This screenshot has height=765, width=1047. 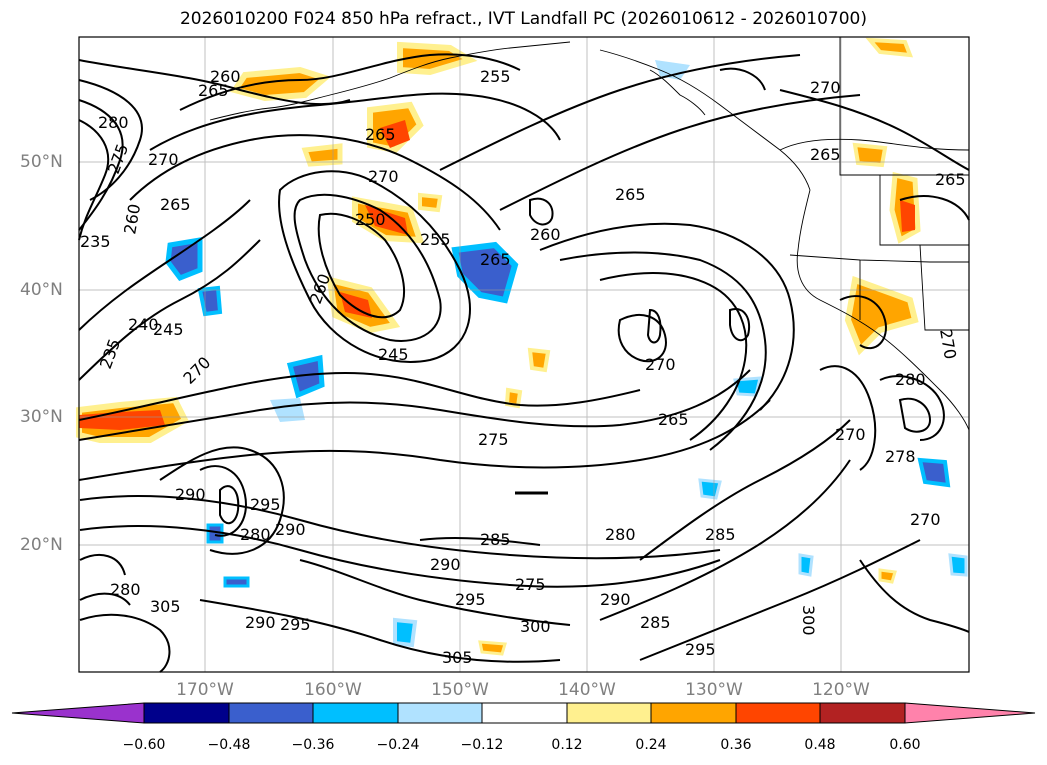 What do you see at coordinates (205, 690) in the screenshot?
I see `lon-label-170w: 170°W` at bounding box center [205, 690].